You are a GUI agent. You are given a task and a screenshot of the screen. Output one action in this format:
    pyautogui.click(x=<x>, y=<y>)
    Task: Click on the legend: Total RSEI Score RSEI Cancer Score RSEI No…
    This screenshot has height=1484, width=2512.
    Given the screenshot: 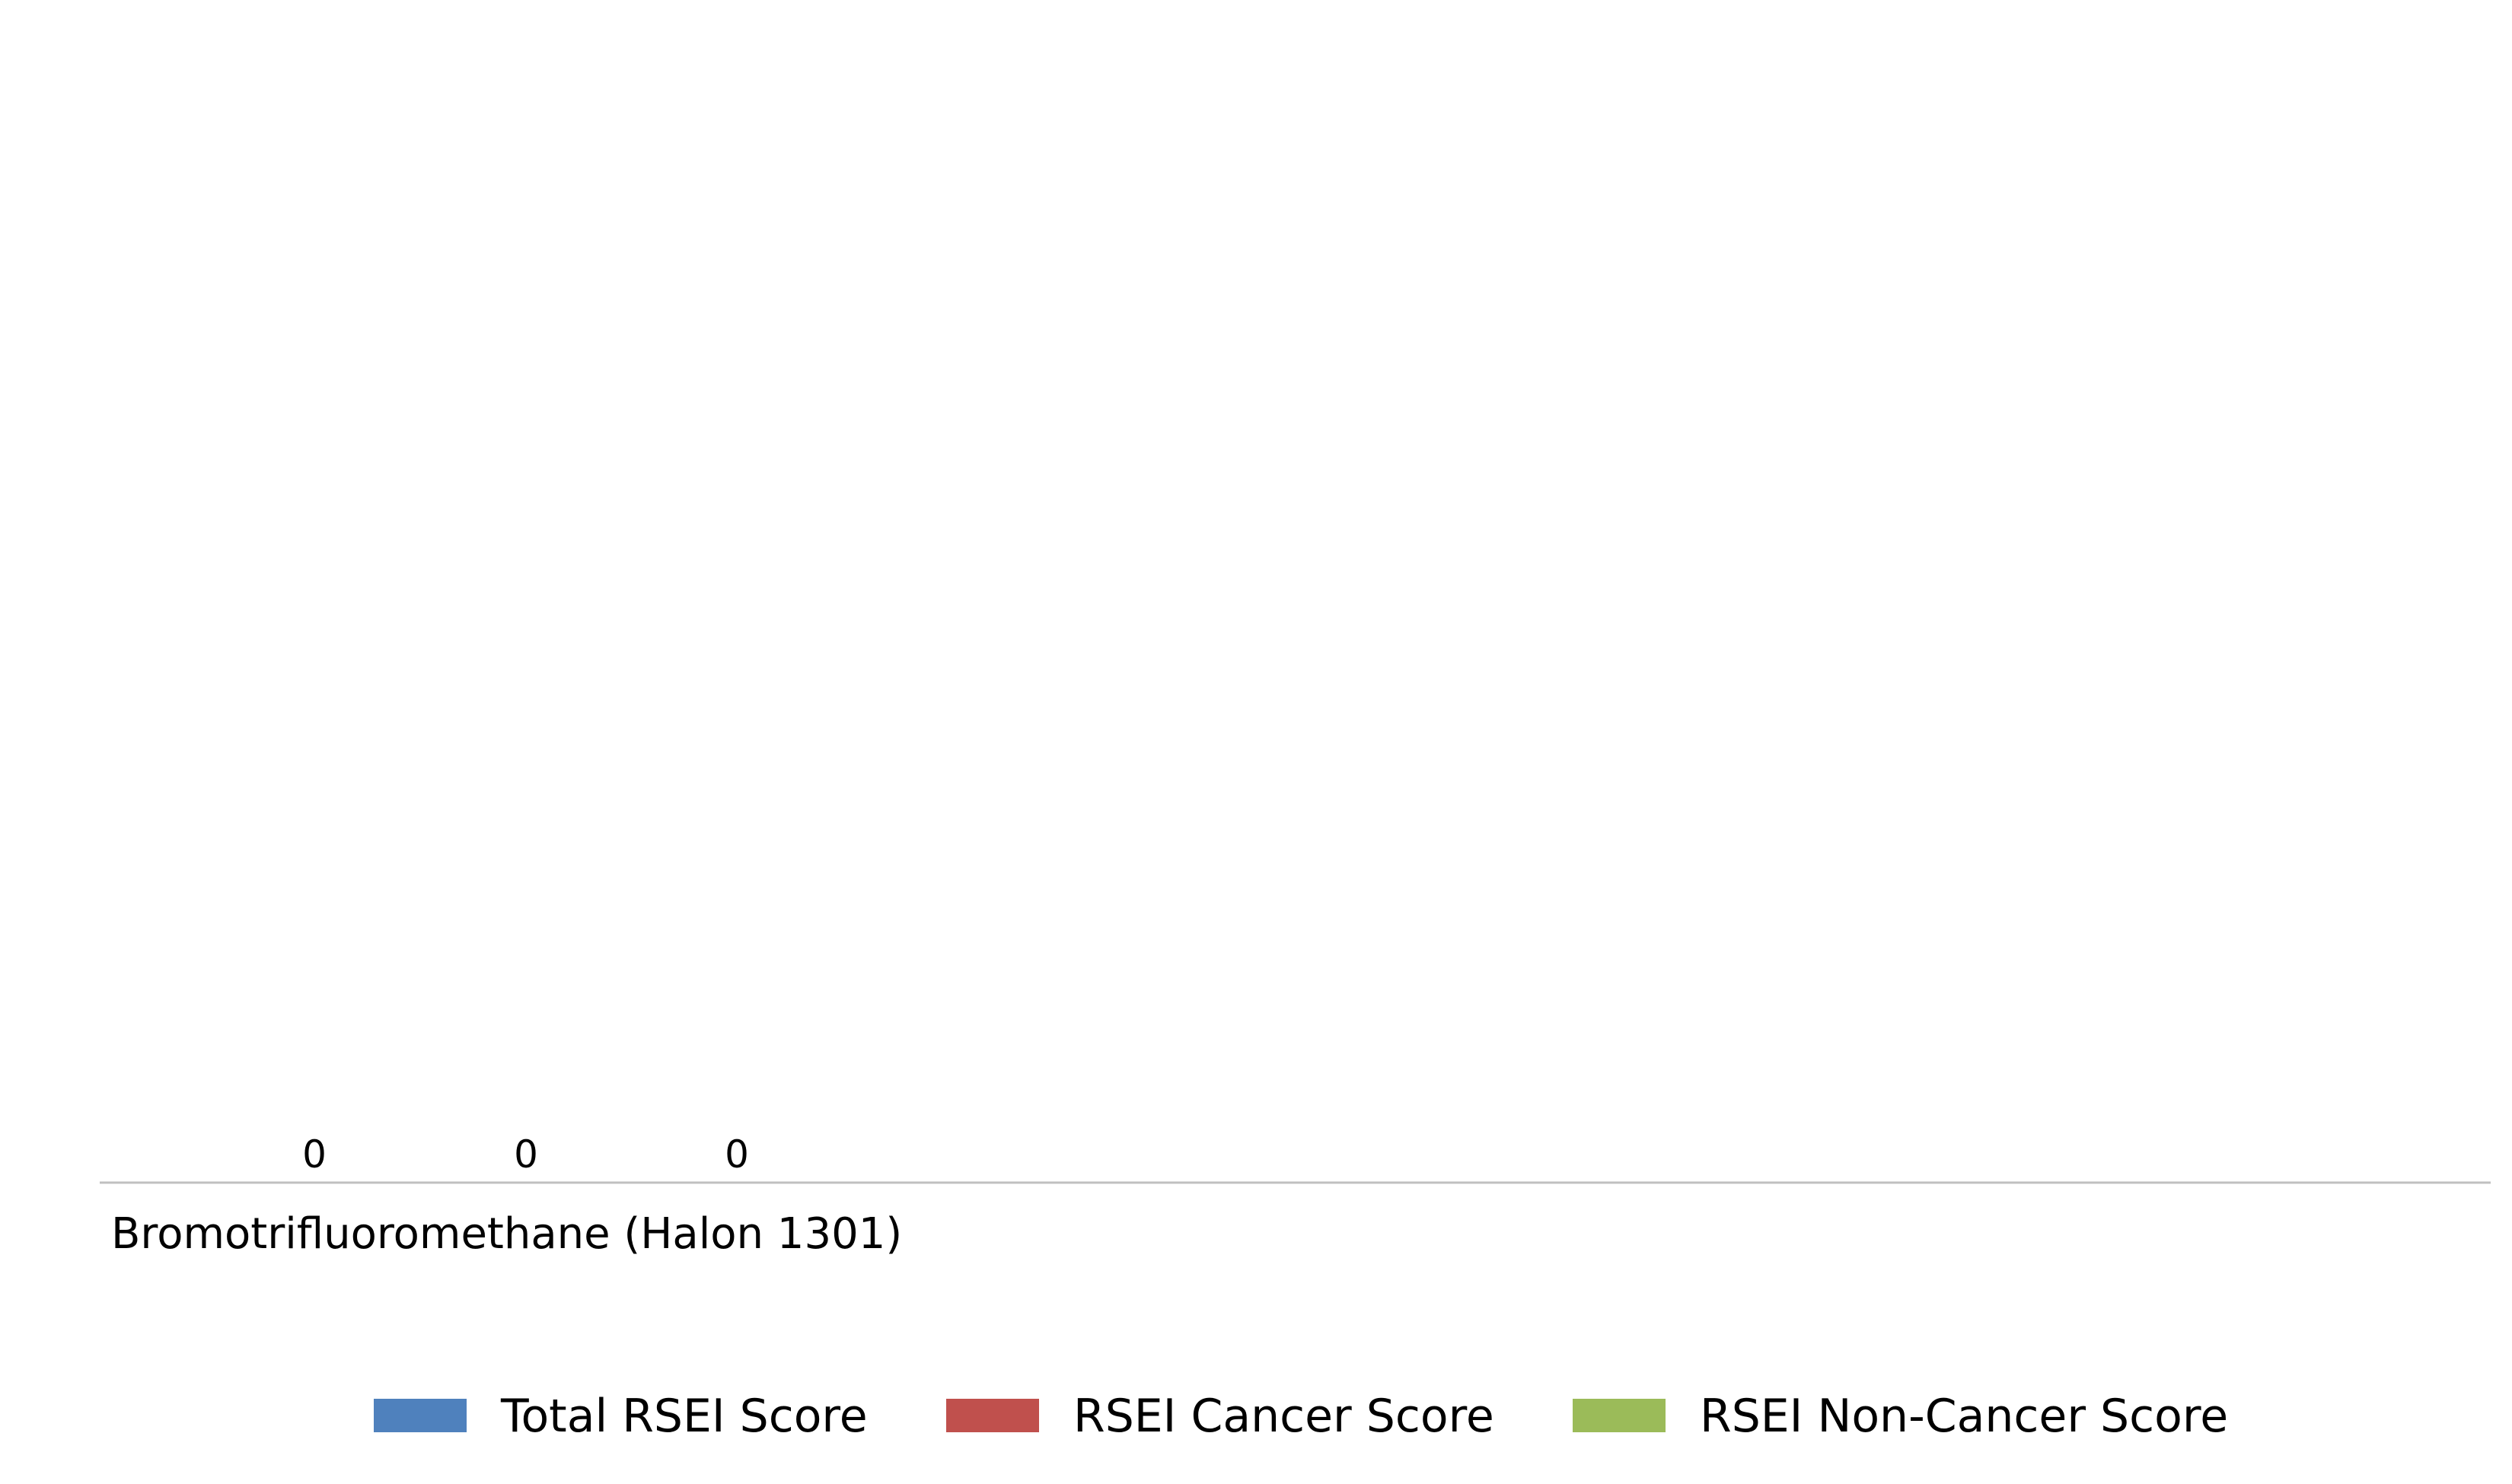 What is the action you would take?
    pyautogui.click(x=1301, y=1416)
    